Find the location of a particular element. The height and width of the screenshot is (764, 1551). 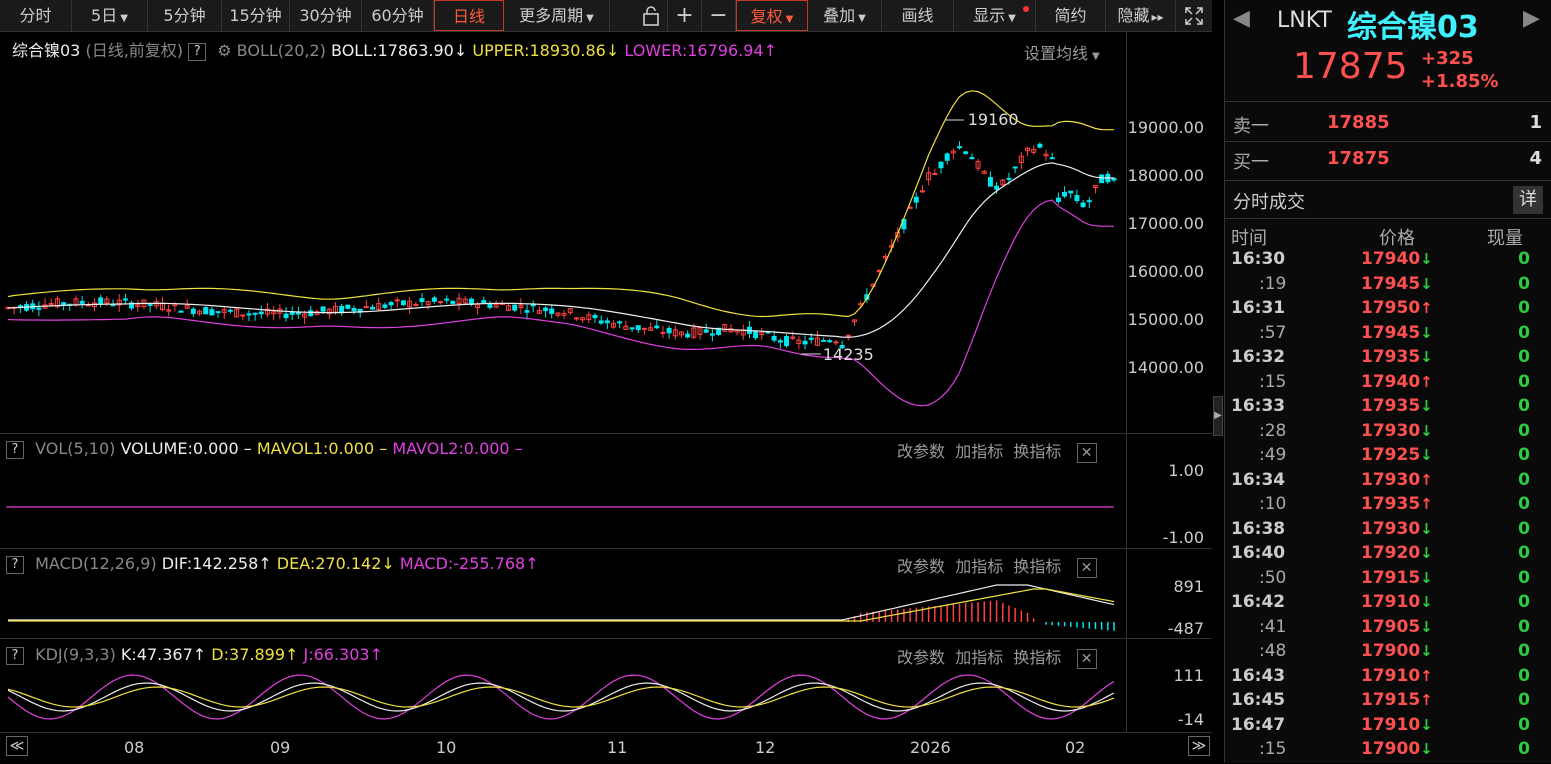

trade-row: 16:43 17910↑ 0 is located at coordinates (1388, 678).